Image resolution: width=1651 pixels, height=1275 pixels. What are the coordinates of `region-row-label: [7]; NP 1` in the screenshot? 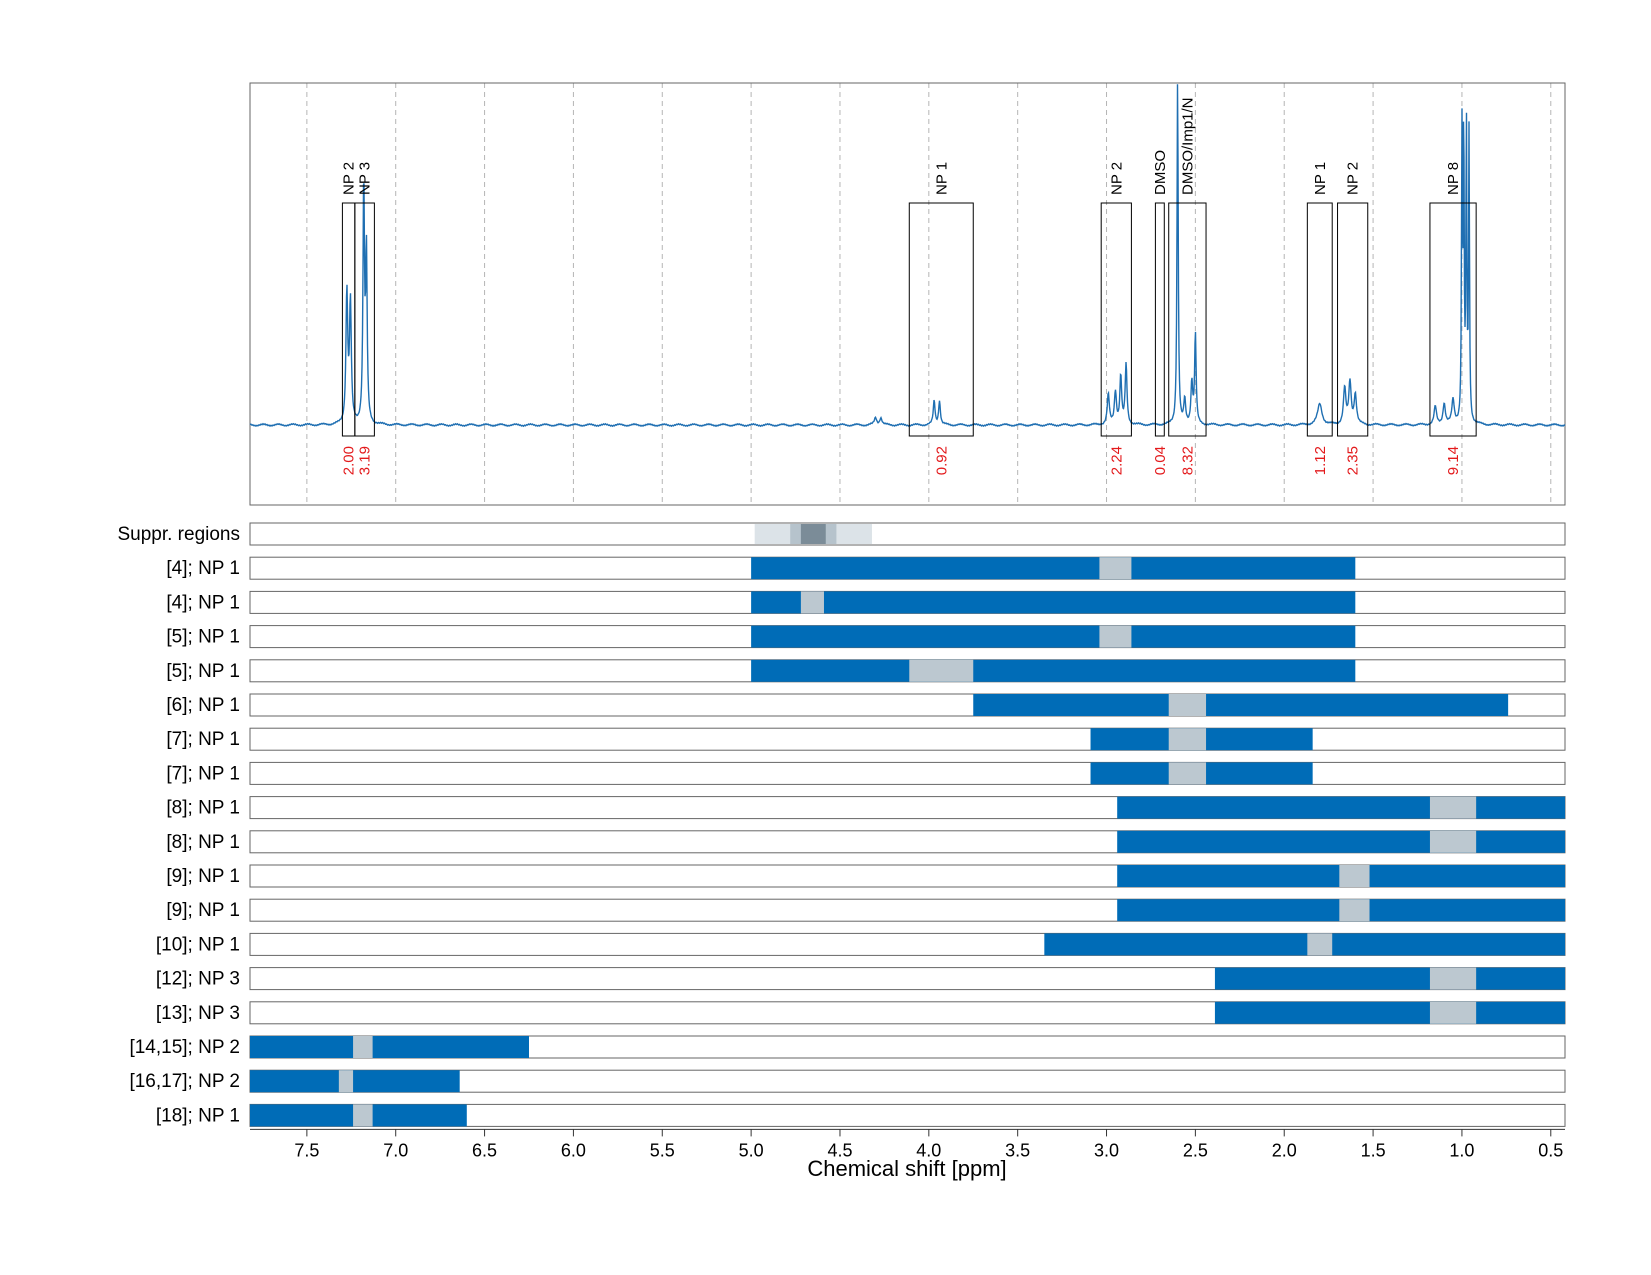 It's located at (203, 739).